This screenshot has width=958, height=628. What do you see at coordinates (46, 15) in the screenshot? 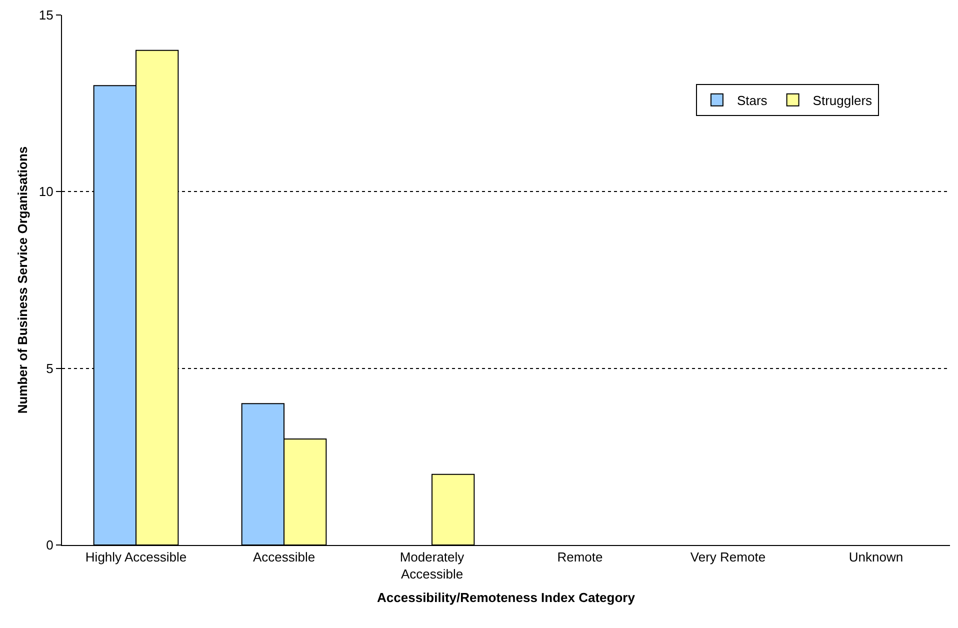
I see `y-tick-label: 15` at bounding box center [46, 15].